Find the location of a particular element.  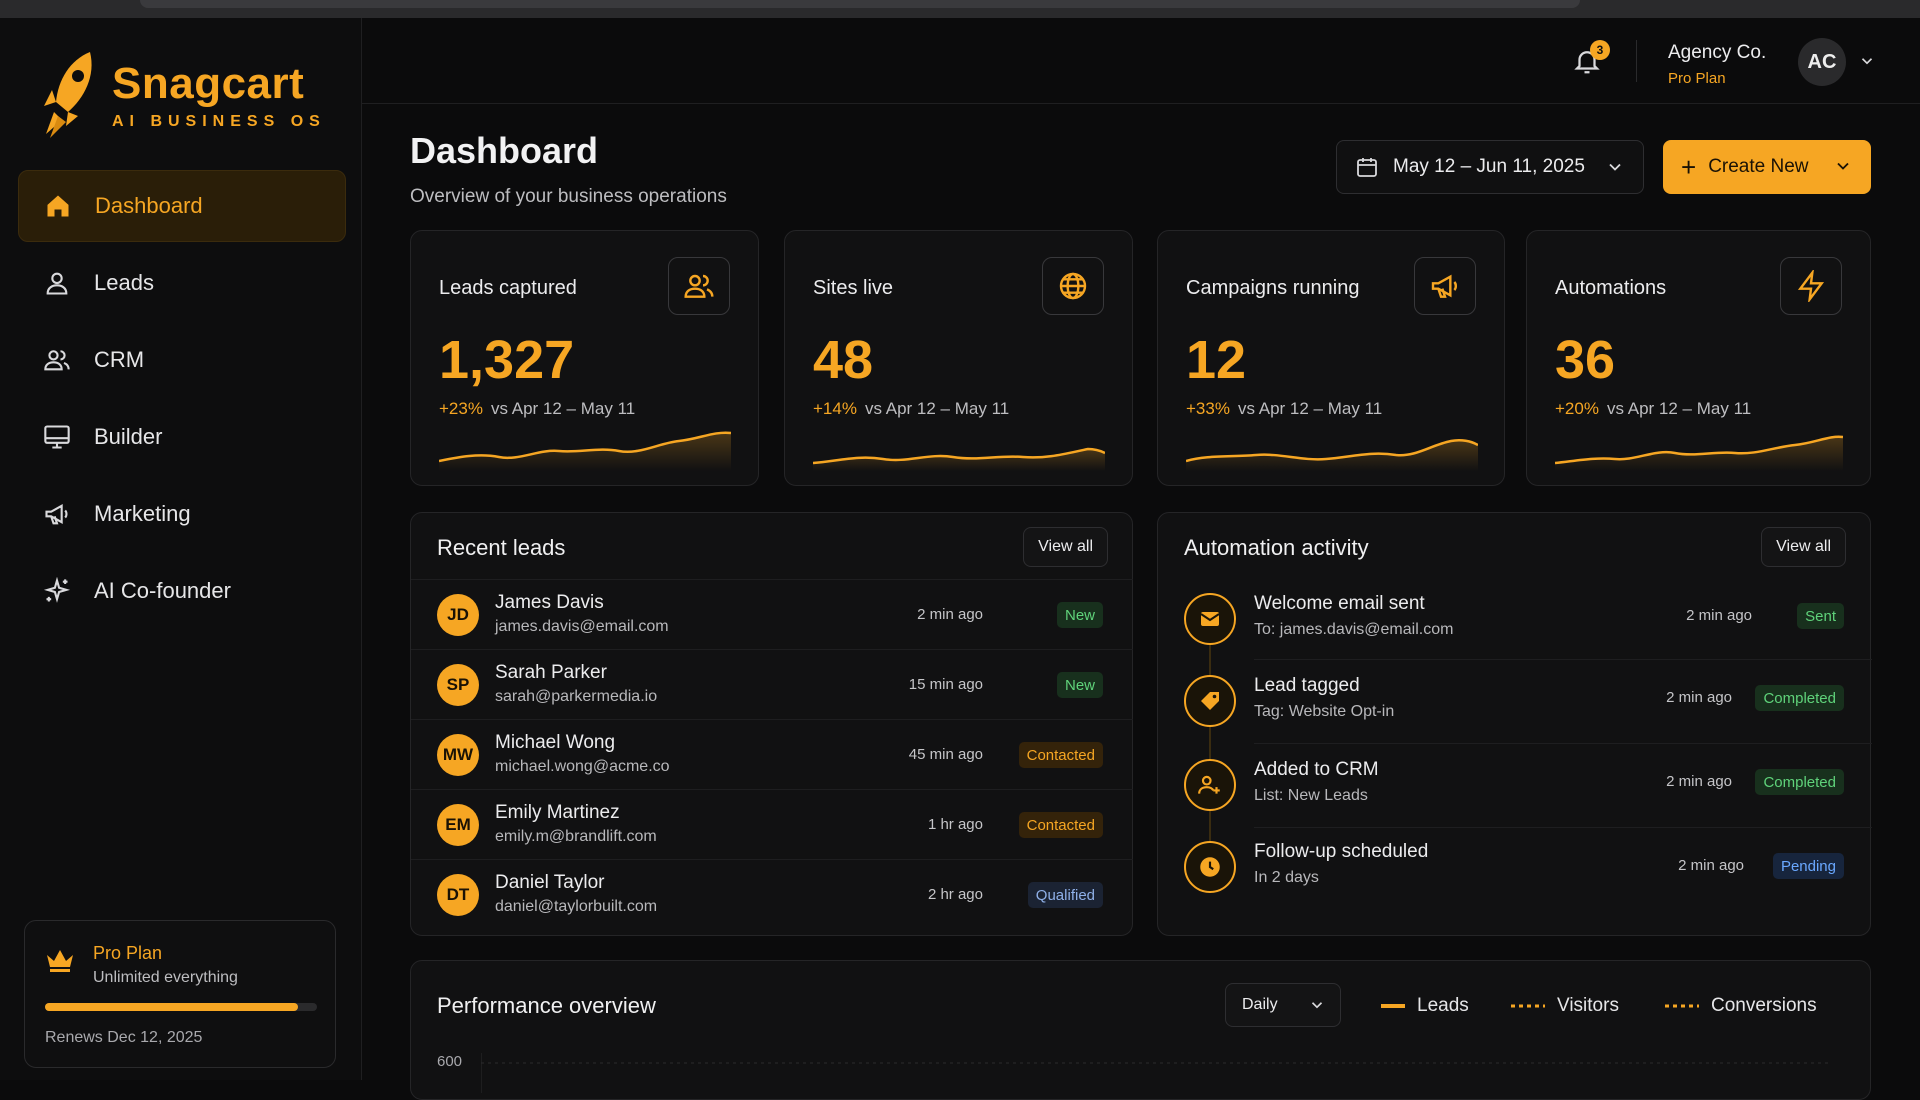

recent-leads-title: Recent leads is located at coordinates (501, 547).